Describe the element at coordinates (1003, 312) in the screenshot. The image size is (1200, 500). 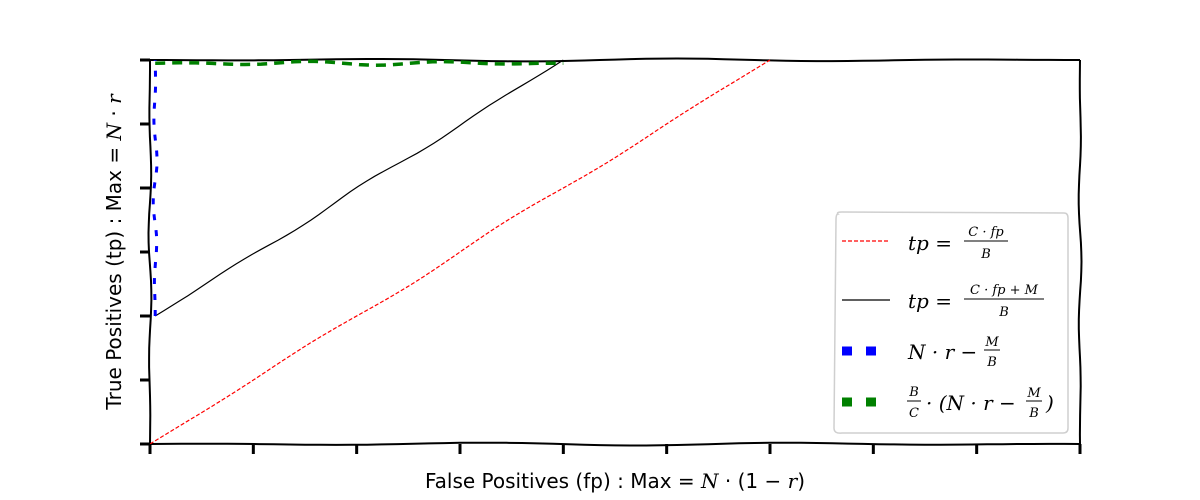
I see `legend-entry-2-den: B` at that location.